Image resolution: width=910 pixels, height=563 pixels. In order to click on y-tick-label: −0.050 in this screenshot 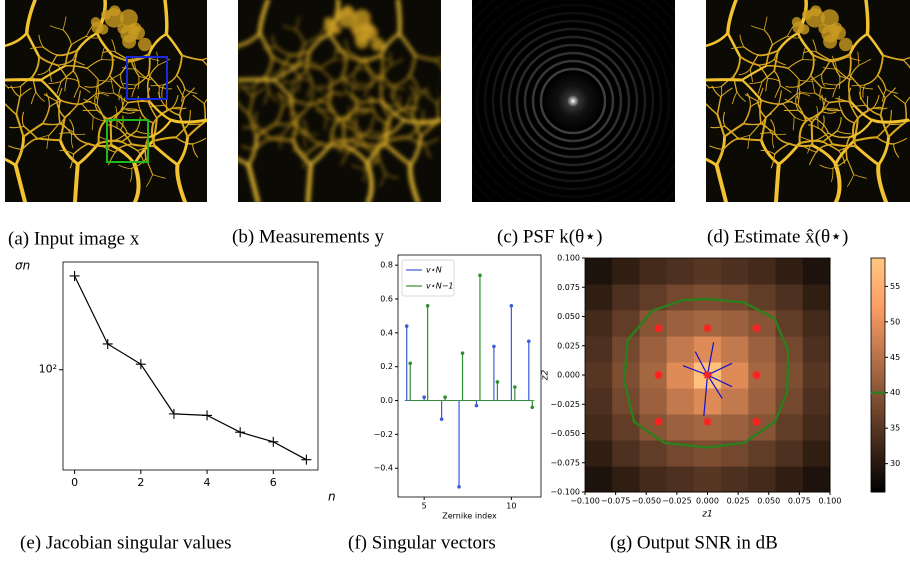, I will do `click(565, 433)`.